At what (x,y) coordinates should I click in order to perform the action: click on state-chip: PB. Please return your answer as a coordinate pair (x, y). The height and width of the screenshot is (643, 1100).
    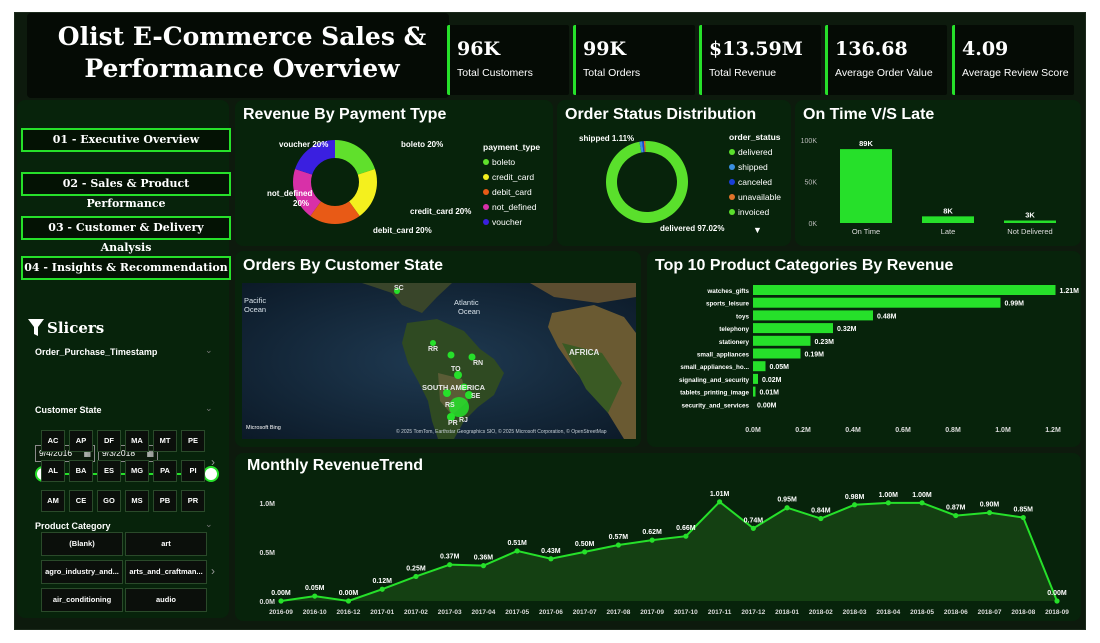
    Looking at the image, I should click on (165, 501).